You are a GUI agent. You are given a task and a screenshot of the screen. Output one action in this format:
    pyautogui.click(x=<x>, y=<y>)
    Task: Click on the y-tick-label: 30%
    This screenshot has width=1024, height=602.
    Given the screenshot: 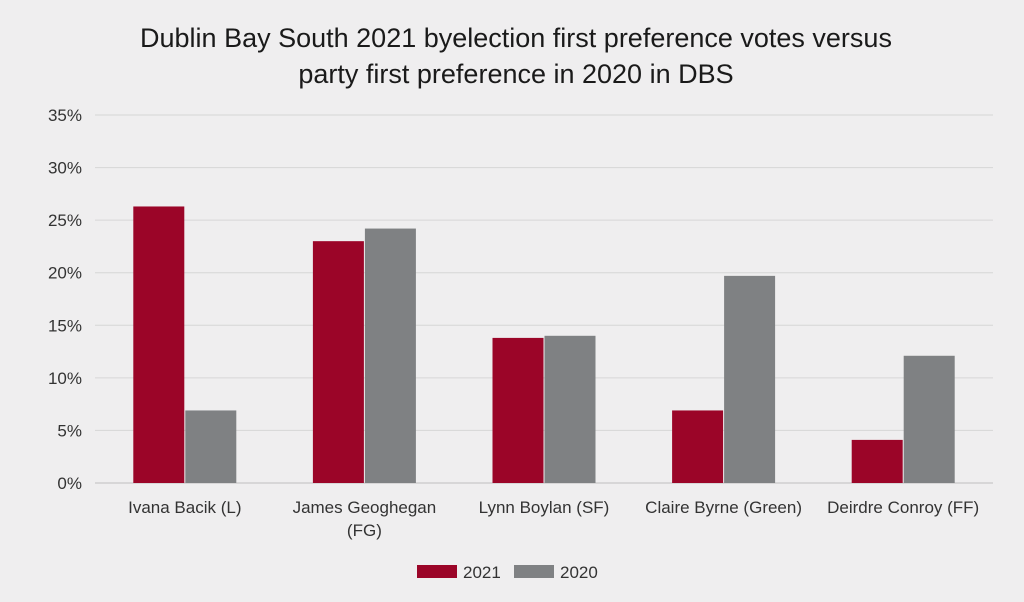 What is the action you would take?
    pyautogui.click(x=65, y=168)
    